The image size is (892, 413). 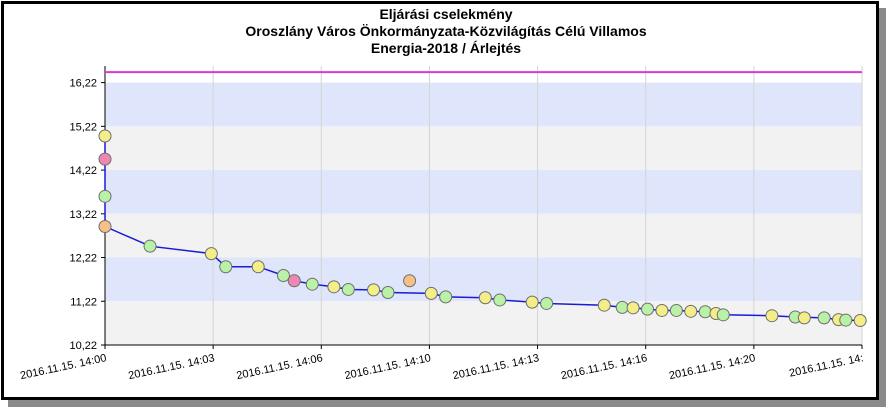 What do you see at coordinates (63, 367) in the screenshot?
I see `x-tick-label: 2016.11.15. 14:00` at bounding box center [63, 367].